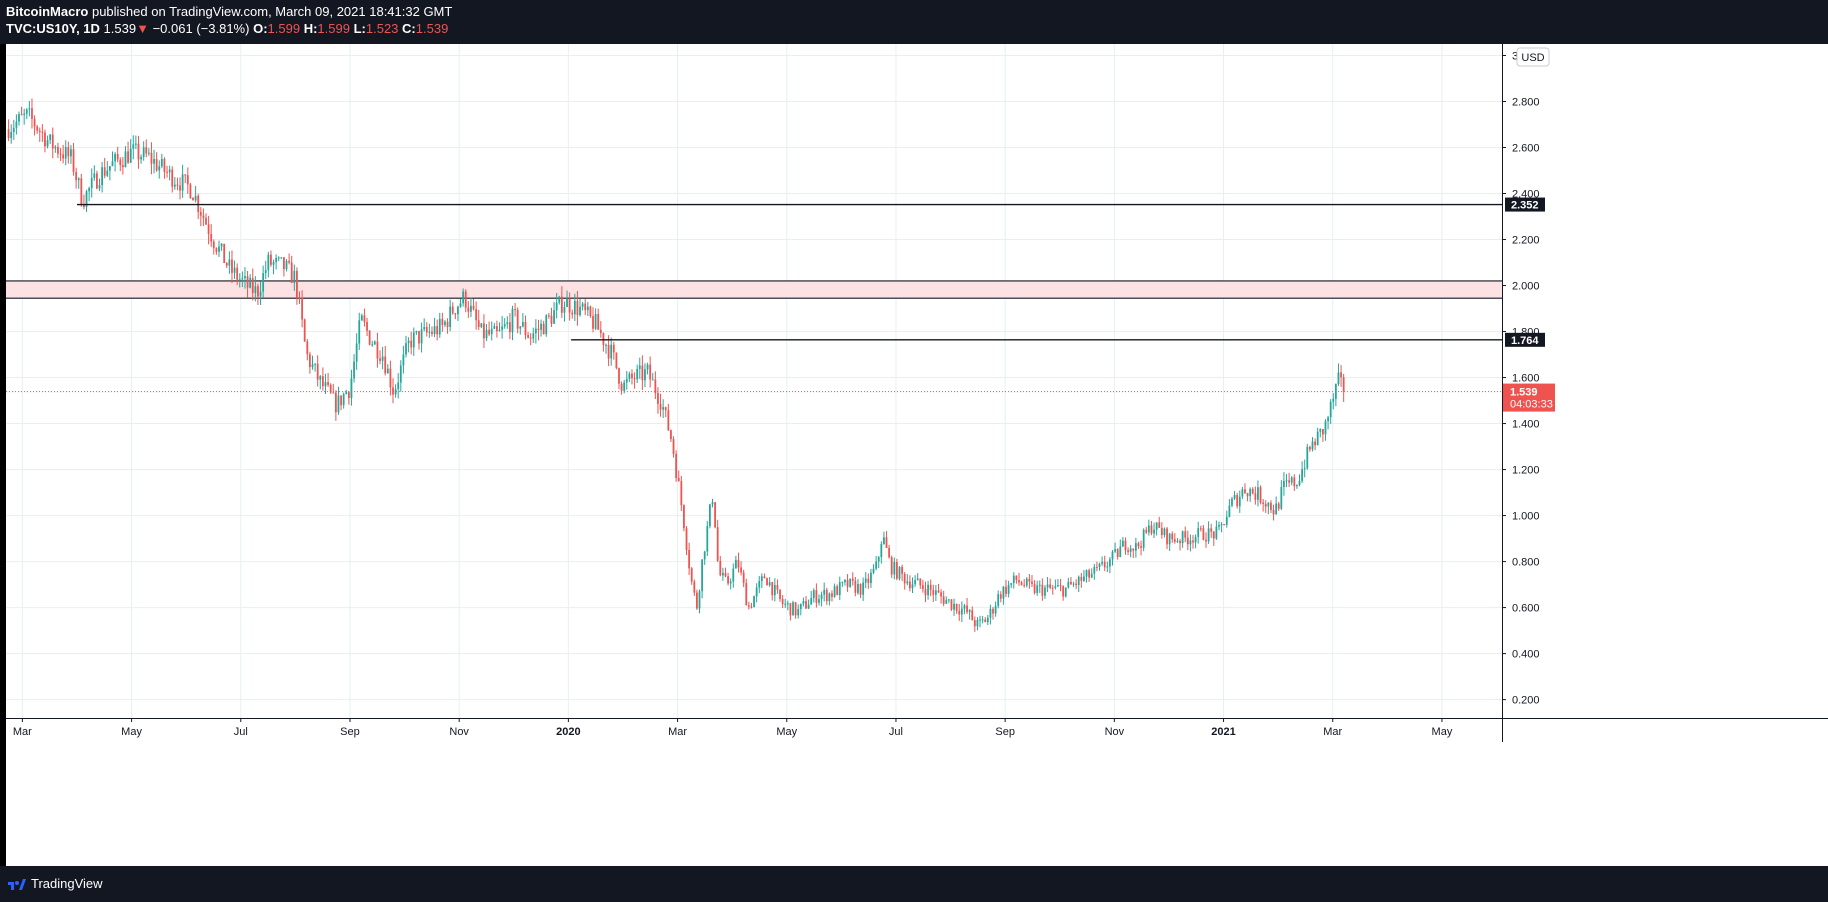 This screenshot has width=1828, height=902. I want to click on x-tick-label: Mar, so click(22, 732).